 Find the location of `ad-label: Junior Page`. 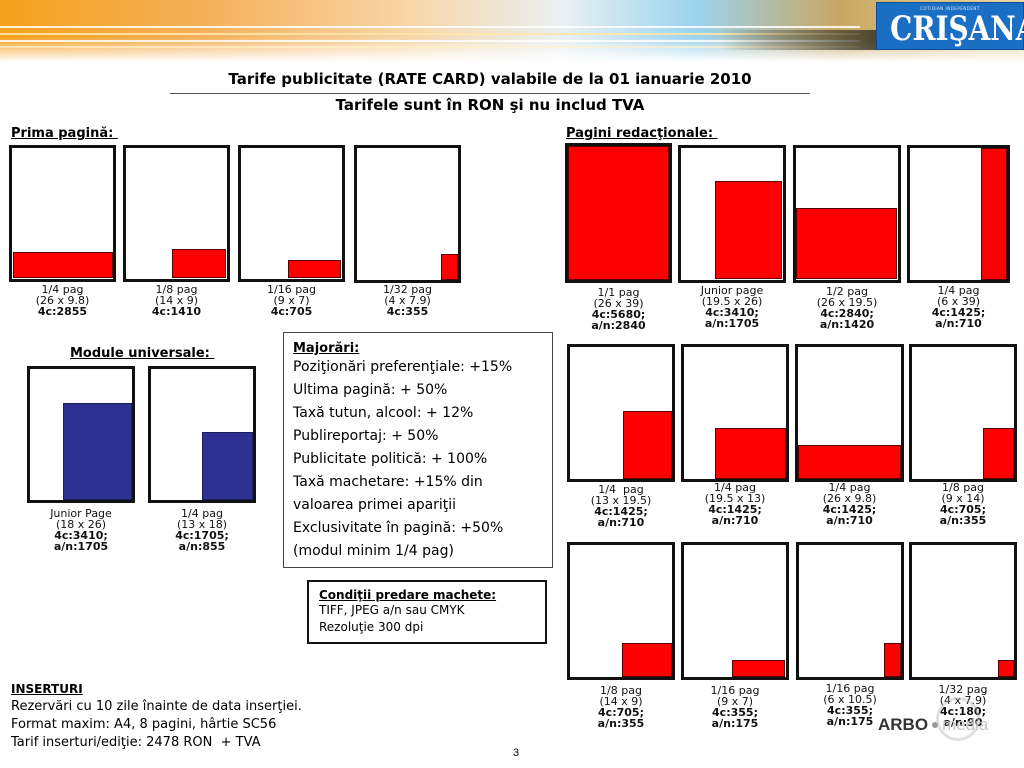

ad-label: Junior Page is located at coordinates (81, 513).